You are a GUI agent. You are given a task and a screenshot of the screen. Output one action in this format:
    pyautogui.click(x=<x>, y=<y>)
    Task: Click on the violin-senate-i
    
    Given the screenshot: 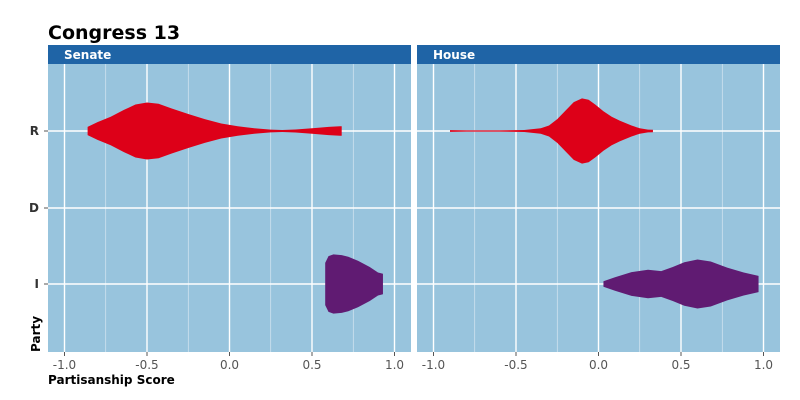 What is the action you would take?
    pyautogui.click(x=354, y=284)
    